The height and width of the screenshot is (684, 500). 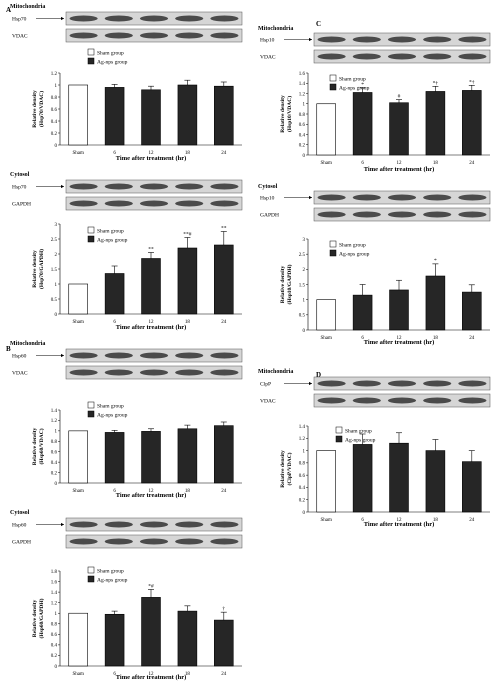 I want to click on y-axis-label: Relative density, so click(x=283, y=469).